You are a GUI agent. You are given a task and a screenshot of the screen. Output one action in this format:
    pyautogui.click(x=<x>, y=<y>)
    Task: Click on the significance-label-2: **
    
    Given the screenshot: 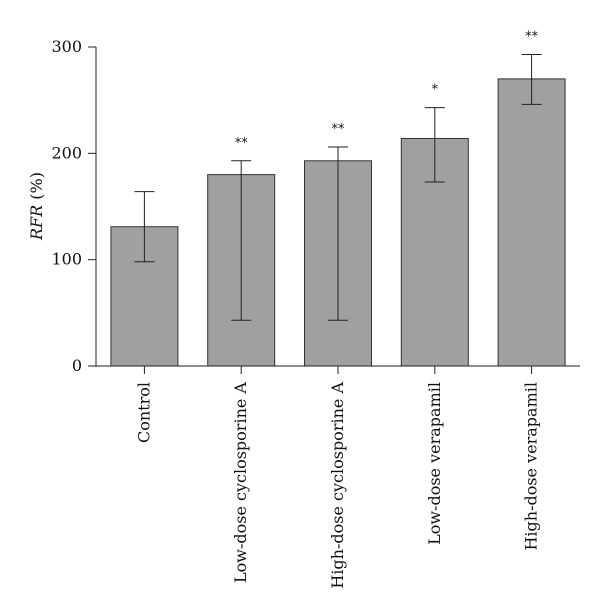 What is the action you would take?
    pyautogui.click(x=339, y=129)
    